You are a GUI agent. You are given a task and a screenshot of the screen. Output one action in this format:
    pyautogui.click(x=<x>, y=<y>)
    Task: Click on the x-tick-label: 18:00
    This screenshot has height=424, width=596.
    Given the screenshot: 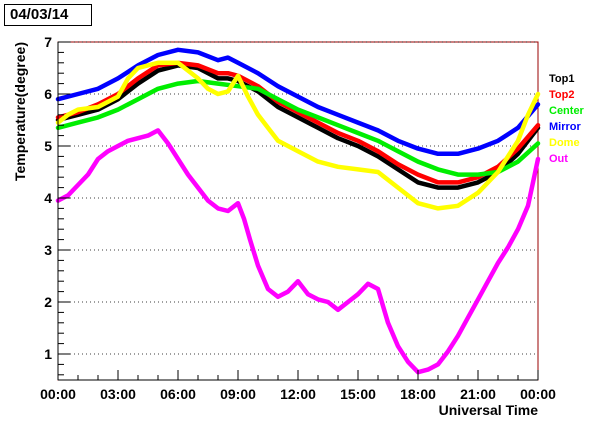 What is the action you would take?
    pyautogui.click(x=418, y=394)
    